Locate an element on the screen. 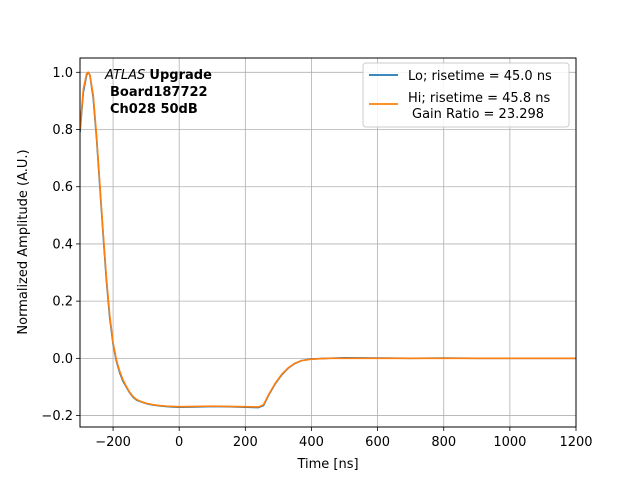 The width and height of the screenshot is (640, 480). y-tick-label: 1.0 is located at coordinates (62, 73).